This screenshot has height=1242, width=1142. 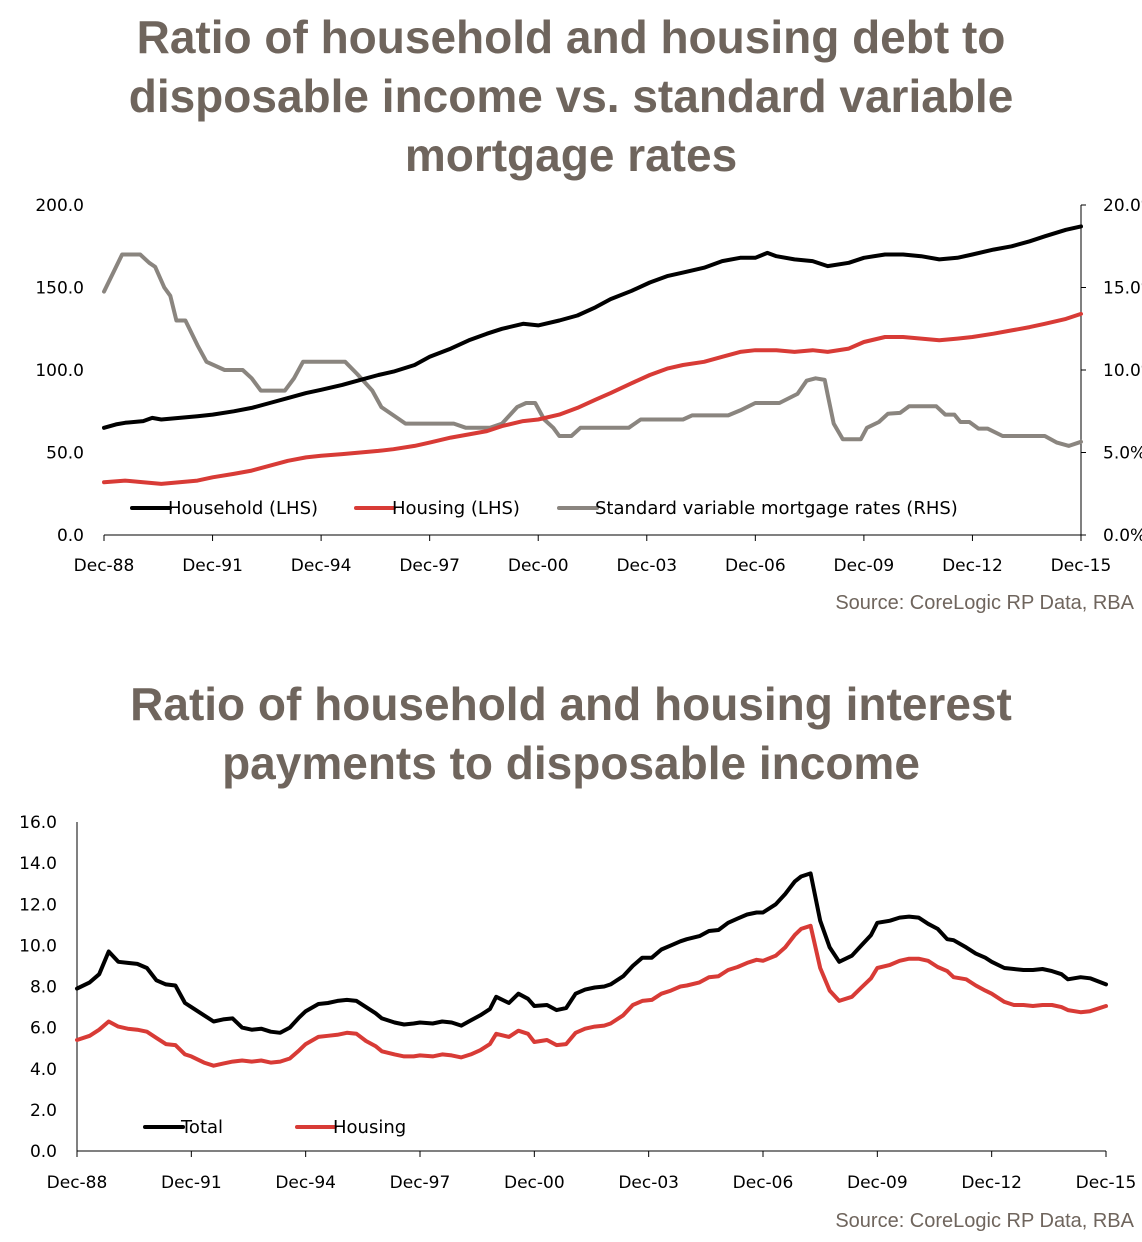 What do you see at coordinates (1081, 566) in the screenshot?
I see `chart1-x-tick-label: Dec-15` at bounding box center [1081, 566].